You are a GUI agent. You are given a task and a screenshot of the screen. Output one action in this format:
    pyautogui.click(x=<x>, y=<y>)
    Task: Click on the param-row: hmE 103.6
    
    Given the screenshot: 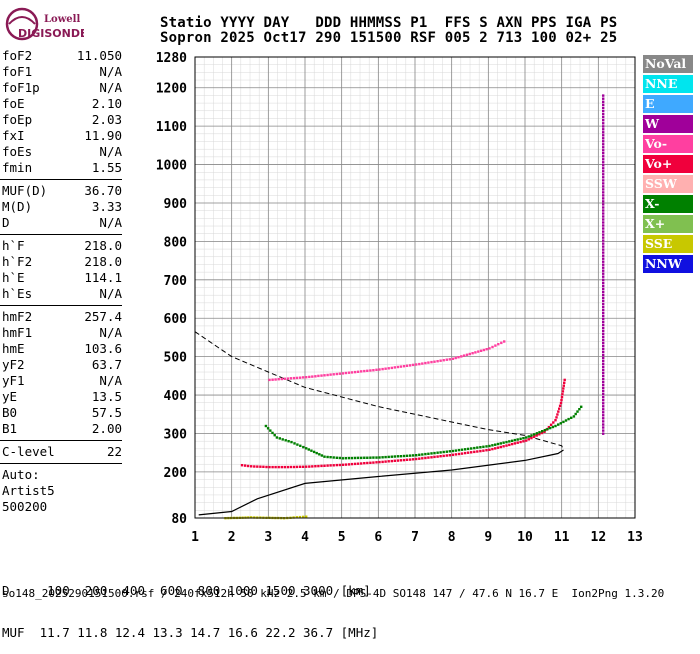 What is the action you would take?
    pyautogui.click(x=64, y=349)
    